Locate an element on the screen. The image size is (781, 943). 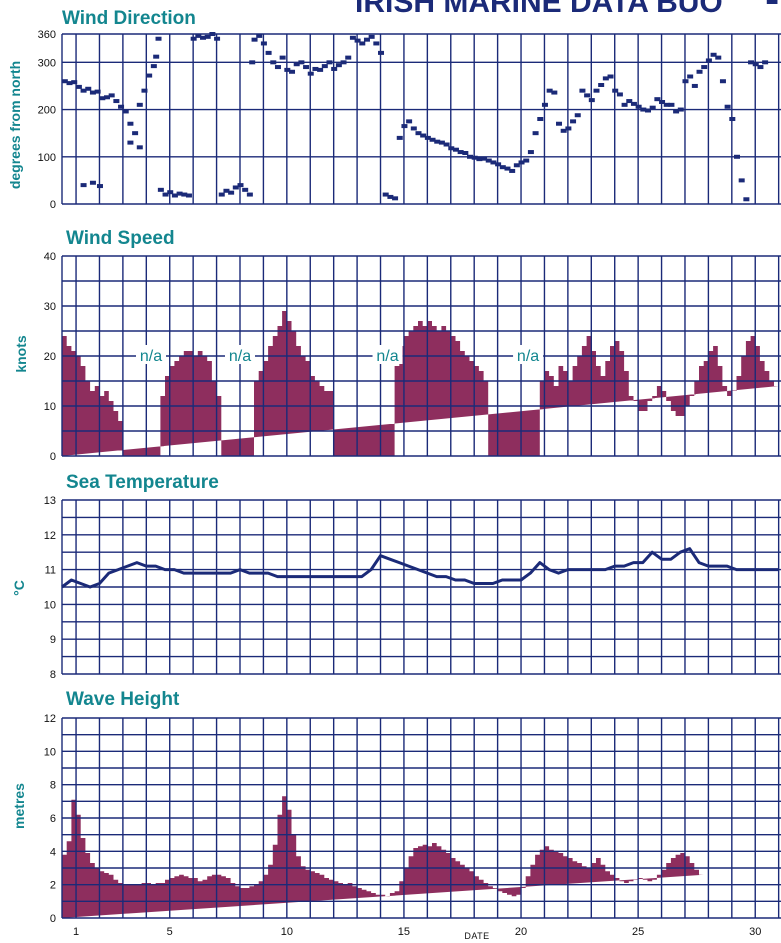
y-tick-label: 200 is located at coordinates (47, 111).